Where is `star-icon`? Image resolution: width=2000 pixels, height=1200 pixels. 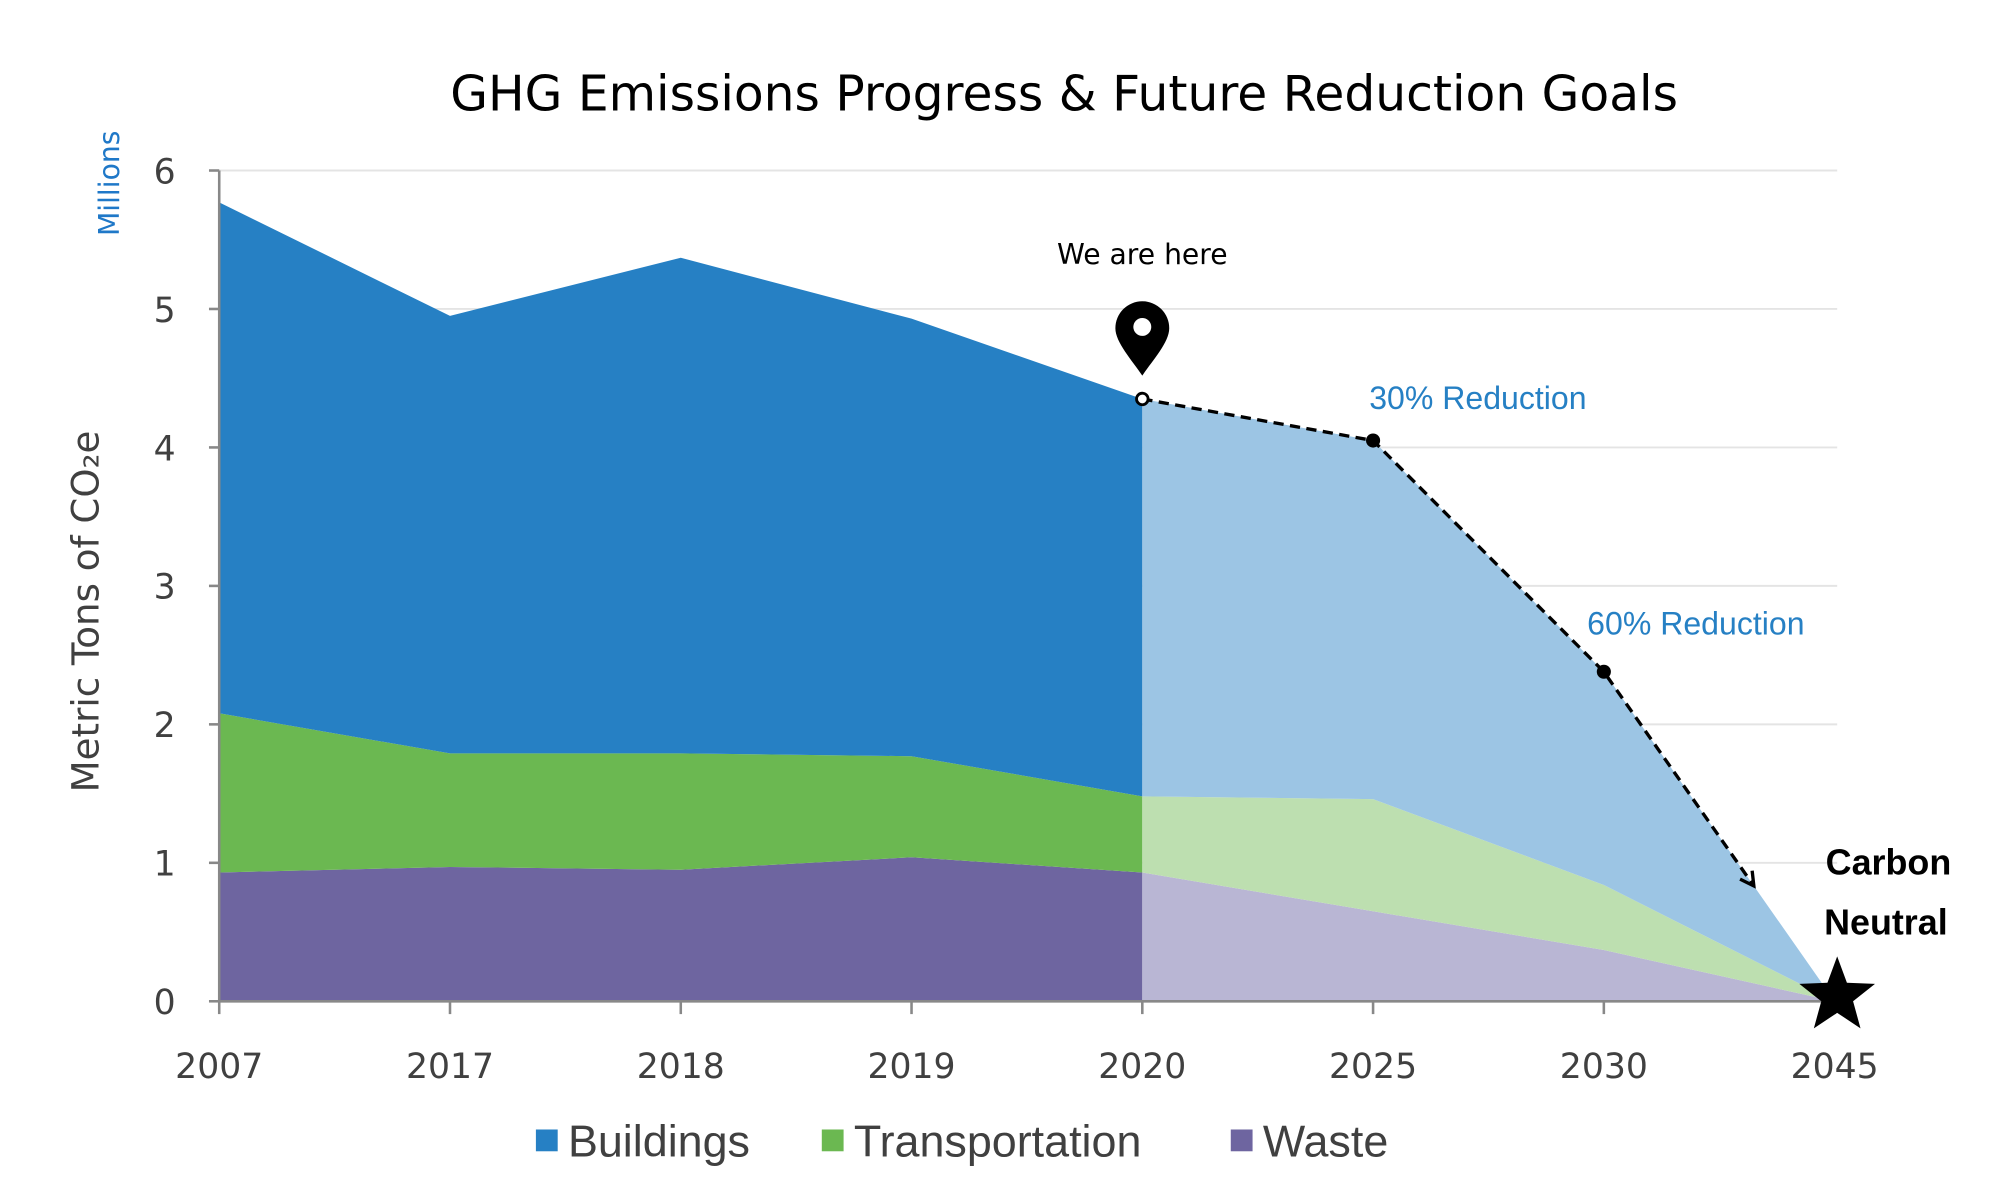 star-icon is located at coordinates (1837, 992).